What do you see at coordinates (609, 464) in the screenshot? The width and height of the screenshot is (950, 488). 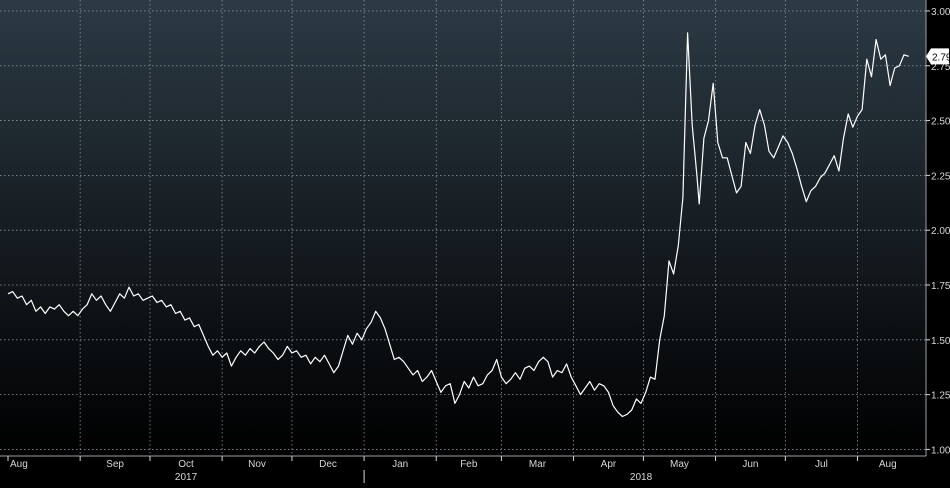 I see `x-tick-label: Apr` at bounding box center [609, 464].